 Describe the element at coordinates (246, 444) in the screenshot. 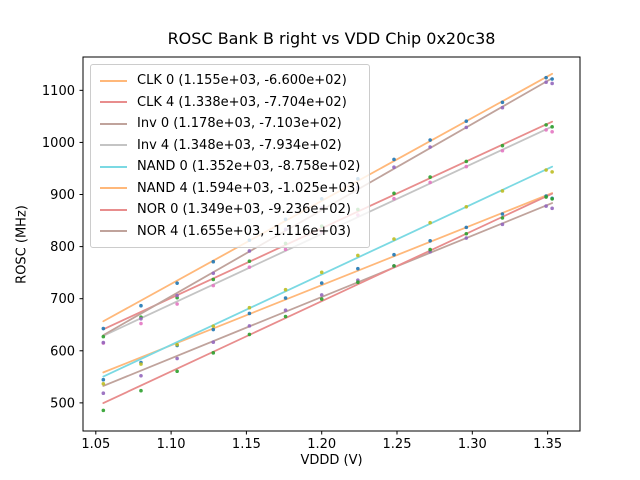

I see `x-axis-tick-label: 1.15` at that location.